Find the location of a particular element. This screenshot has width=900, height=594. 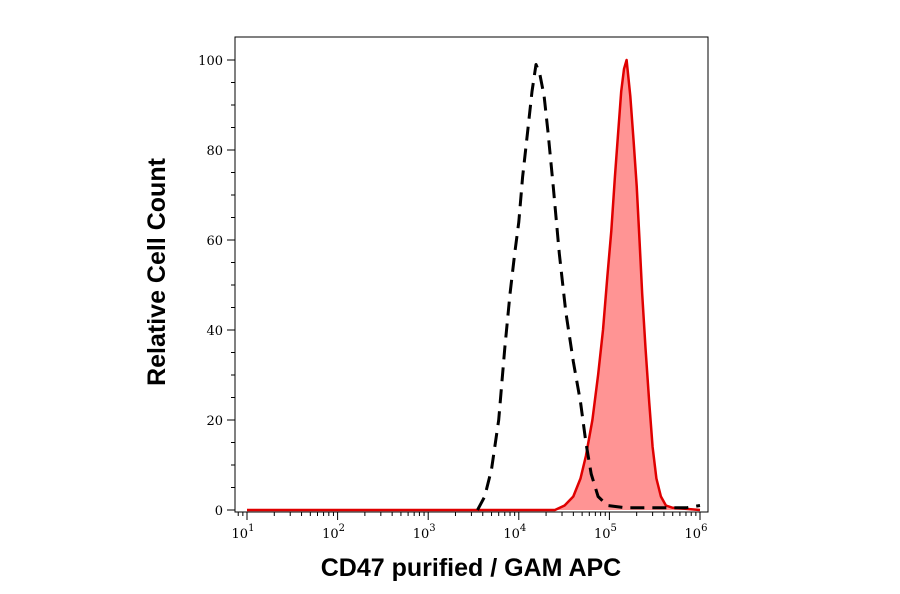

y-tick-label: 0 is located at coordinates (219, 511).